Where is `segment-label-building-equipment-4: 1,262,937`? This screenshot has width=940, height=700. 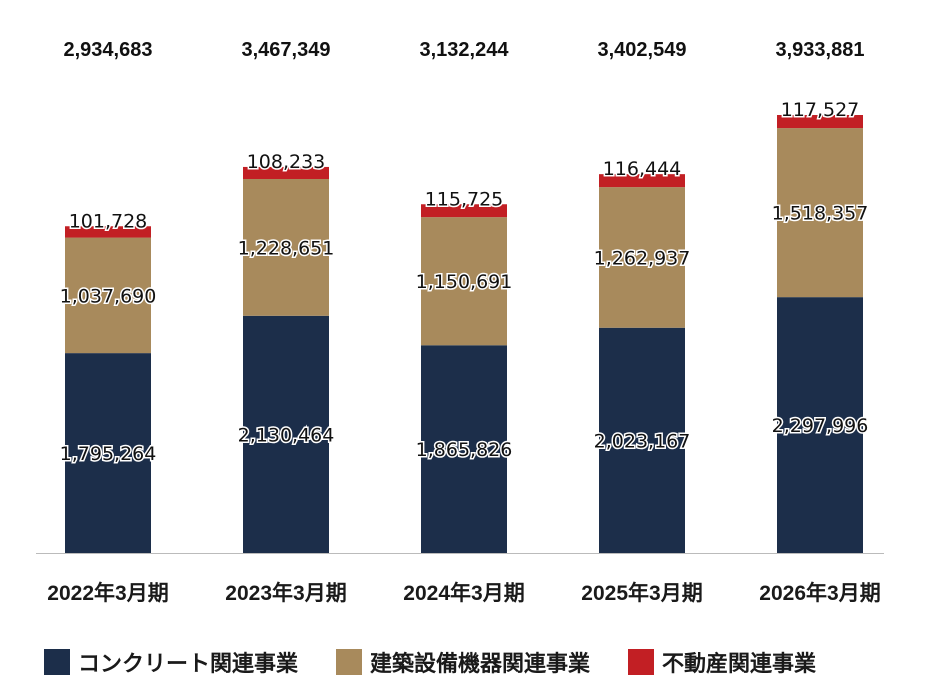 segment-label-building-equipment-4: 1,262,937 is located at coordinates (642, 258).